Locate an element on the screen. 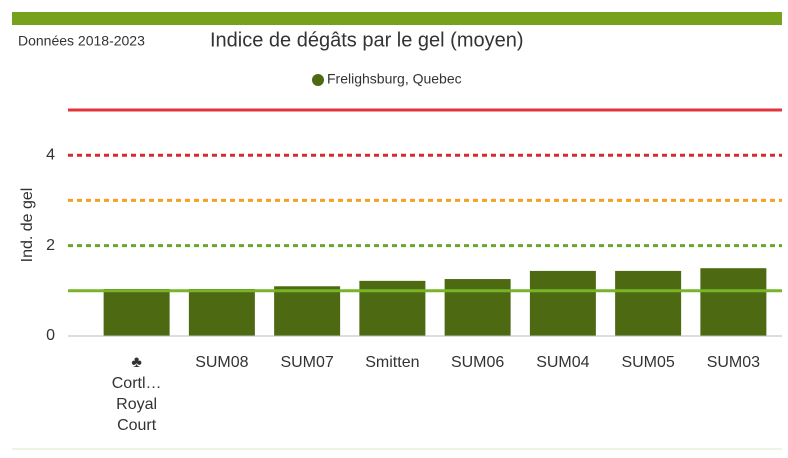 The image size is (788, 458). x-tick-label: ♣ is located at coordinates (136, 362).